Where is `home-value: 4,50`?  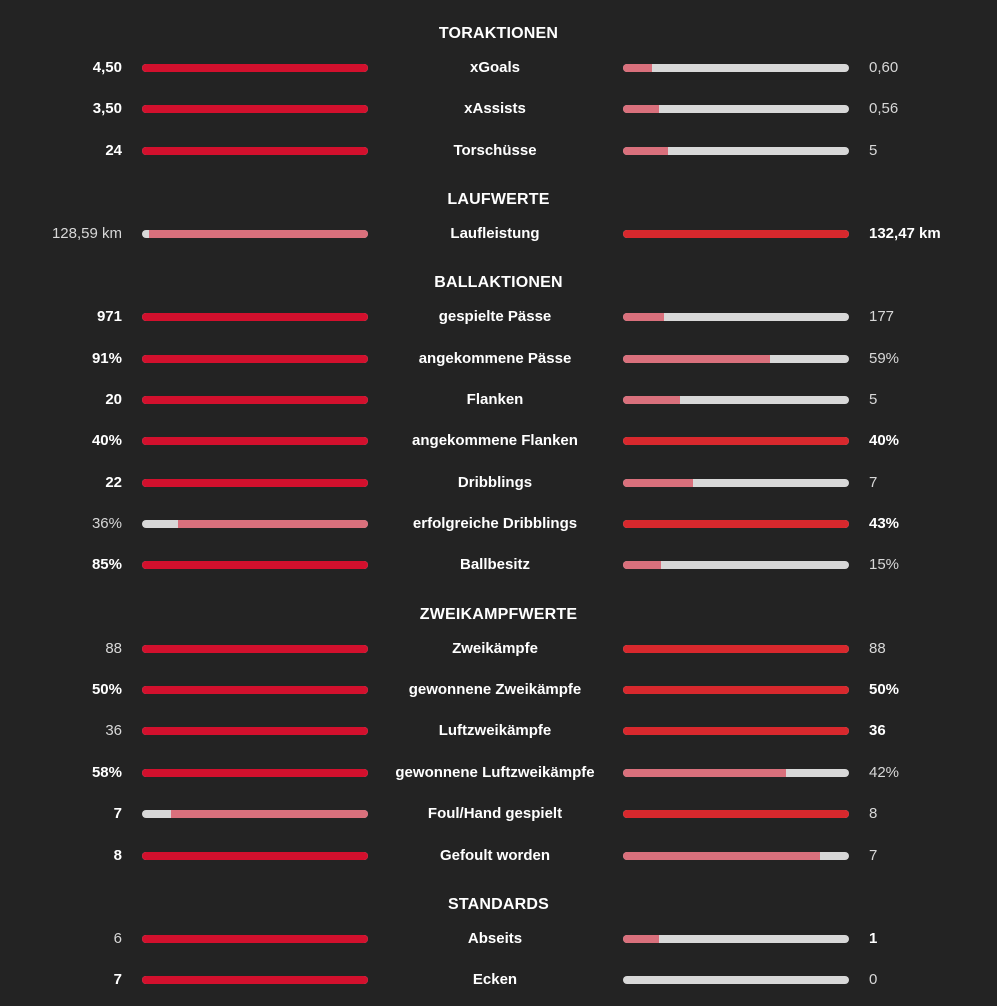
home-value: 4,50 is located at coordinates (107, 67).